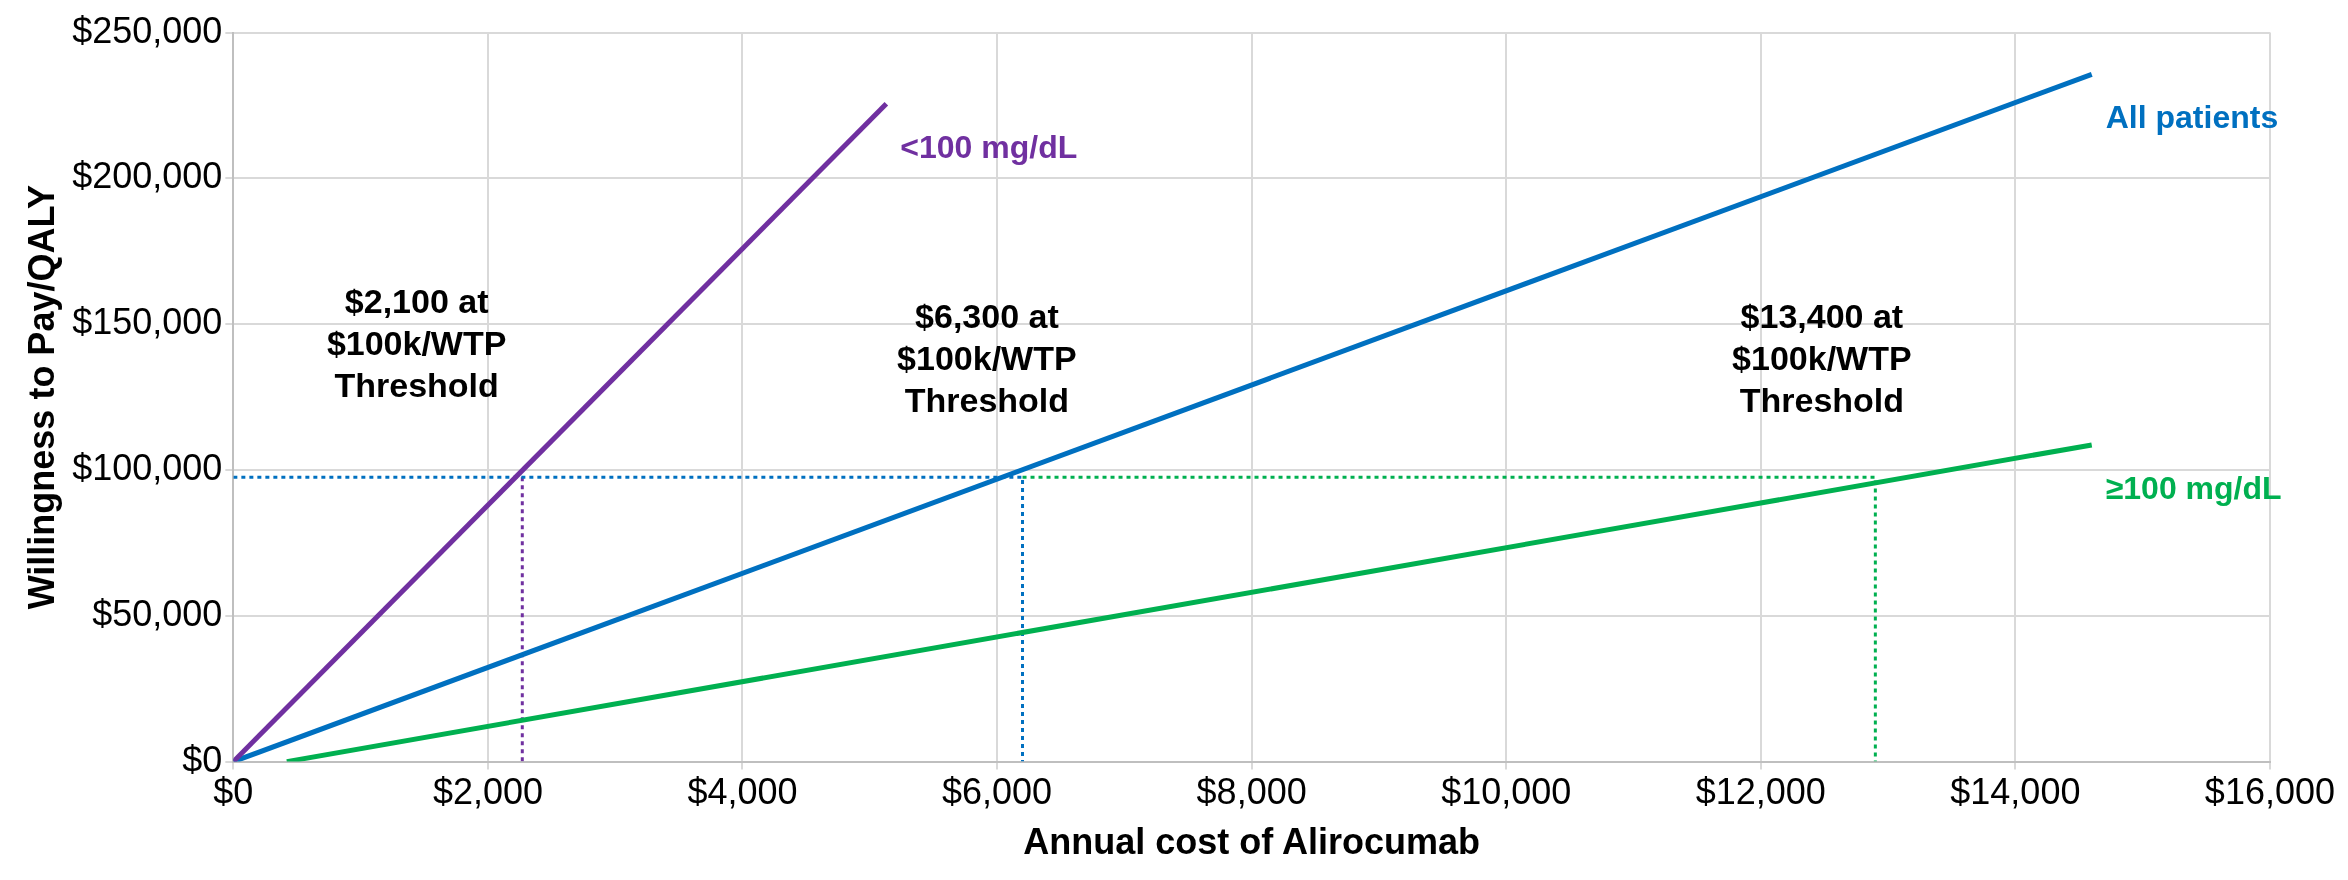 The height and width of the screenshot is (880, 2348). What do you see at coordinates (147, 30) in the screenshot?
I see `y-tick-label: $250,000` at bounding box center [147, 30].